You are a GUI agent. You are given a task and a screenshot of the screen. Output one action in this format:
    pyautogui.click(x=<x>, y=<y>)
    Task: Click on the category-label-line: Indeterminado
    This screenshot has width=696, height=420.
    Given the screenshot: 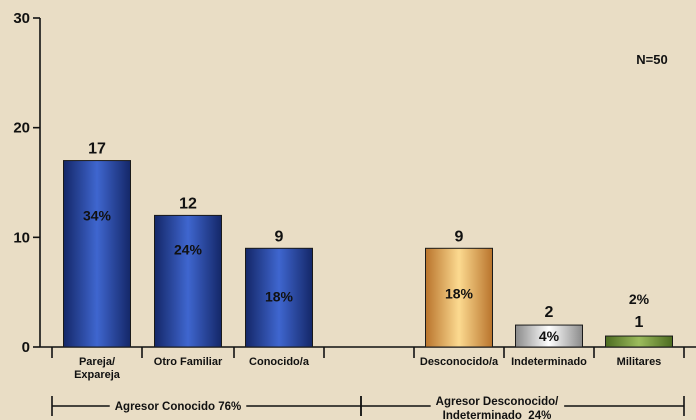 What is the action you would take?
    pyautogui.click(x=549, y=362)
    